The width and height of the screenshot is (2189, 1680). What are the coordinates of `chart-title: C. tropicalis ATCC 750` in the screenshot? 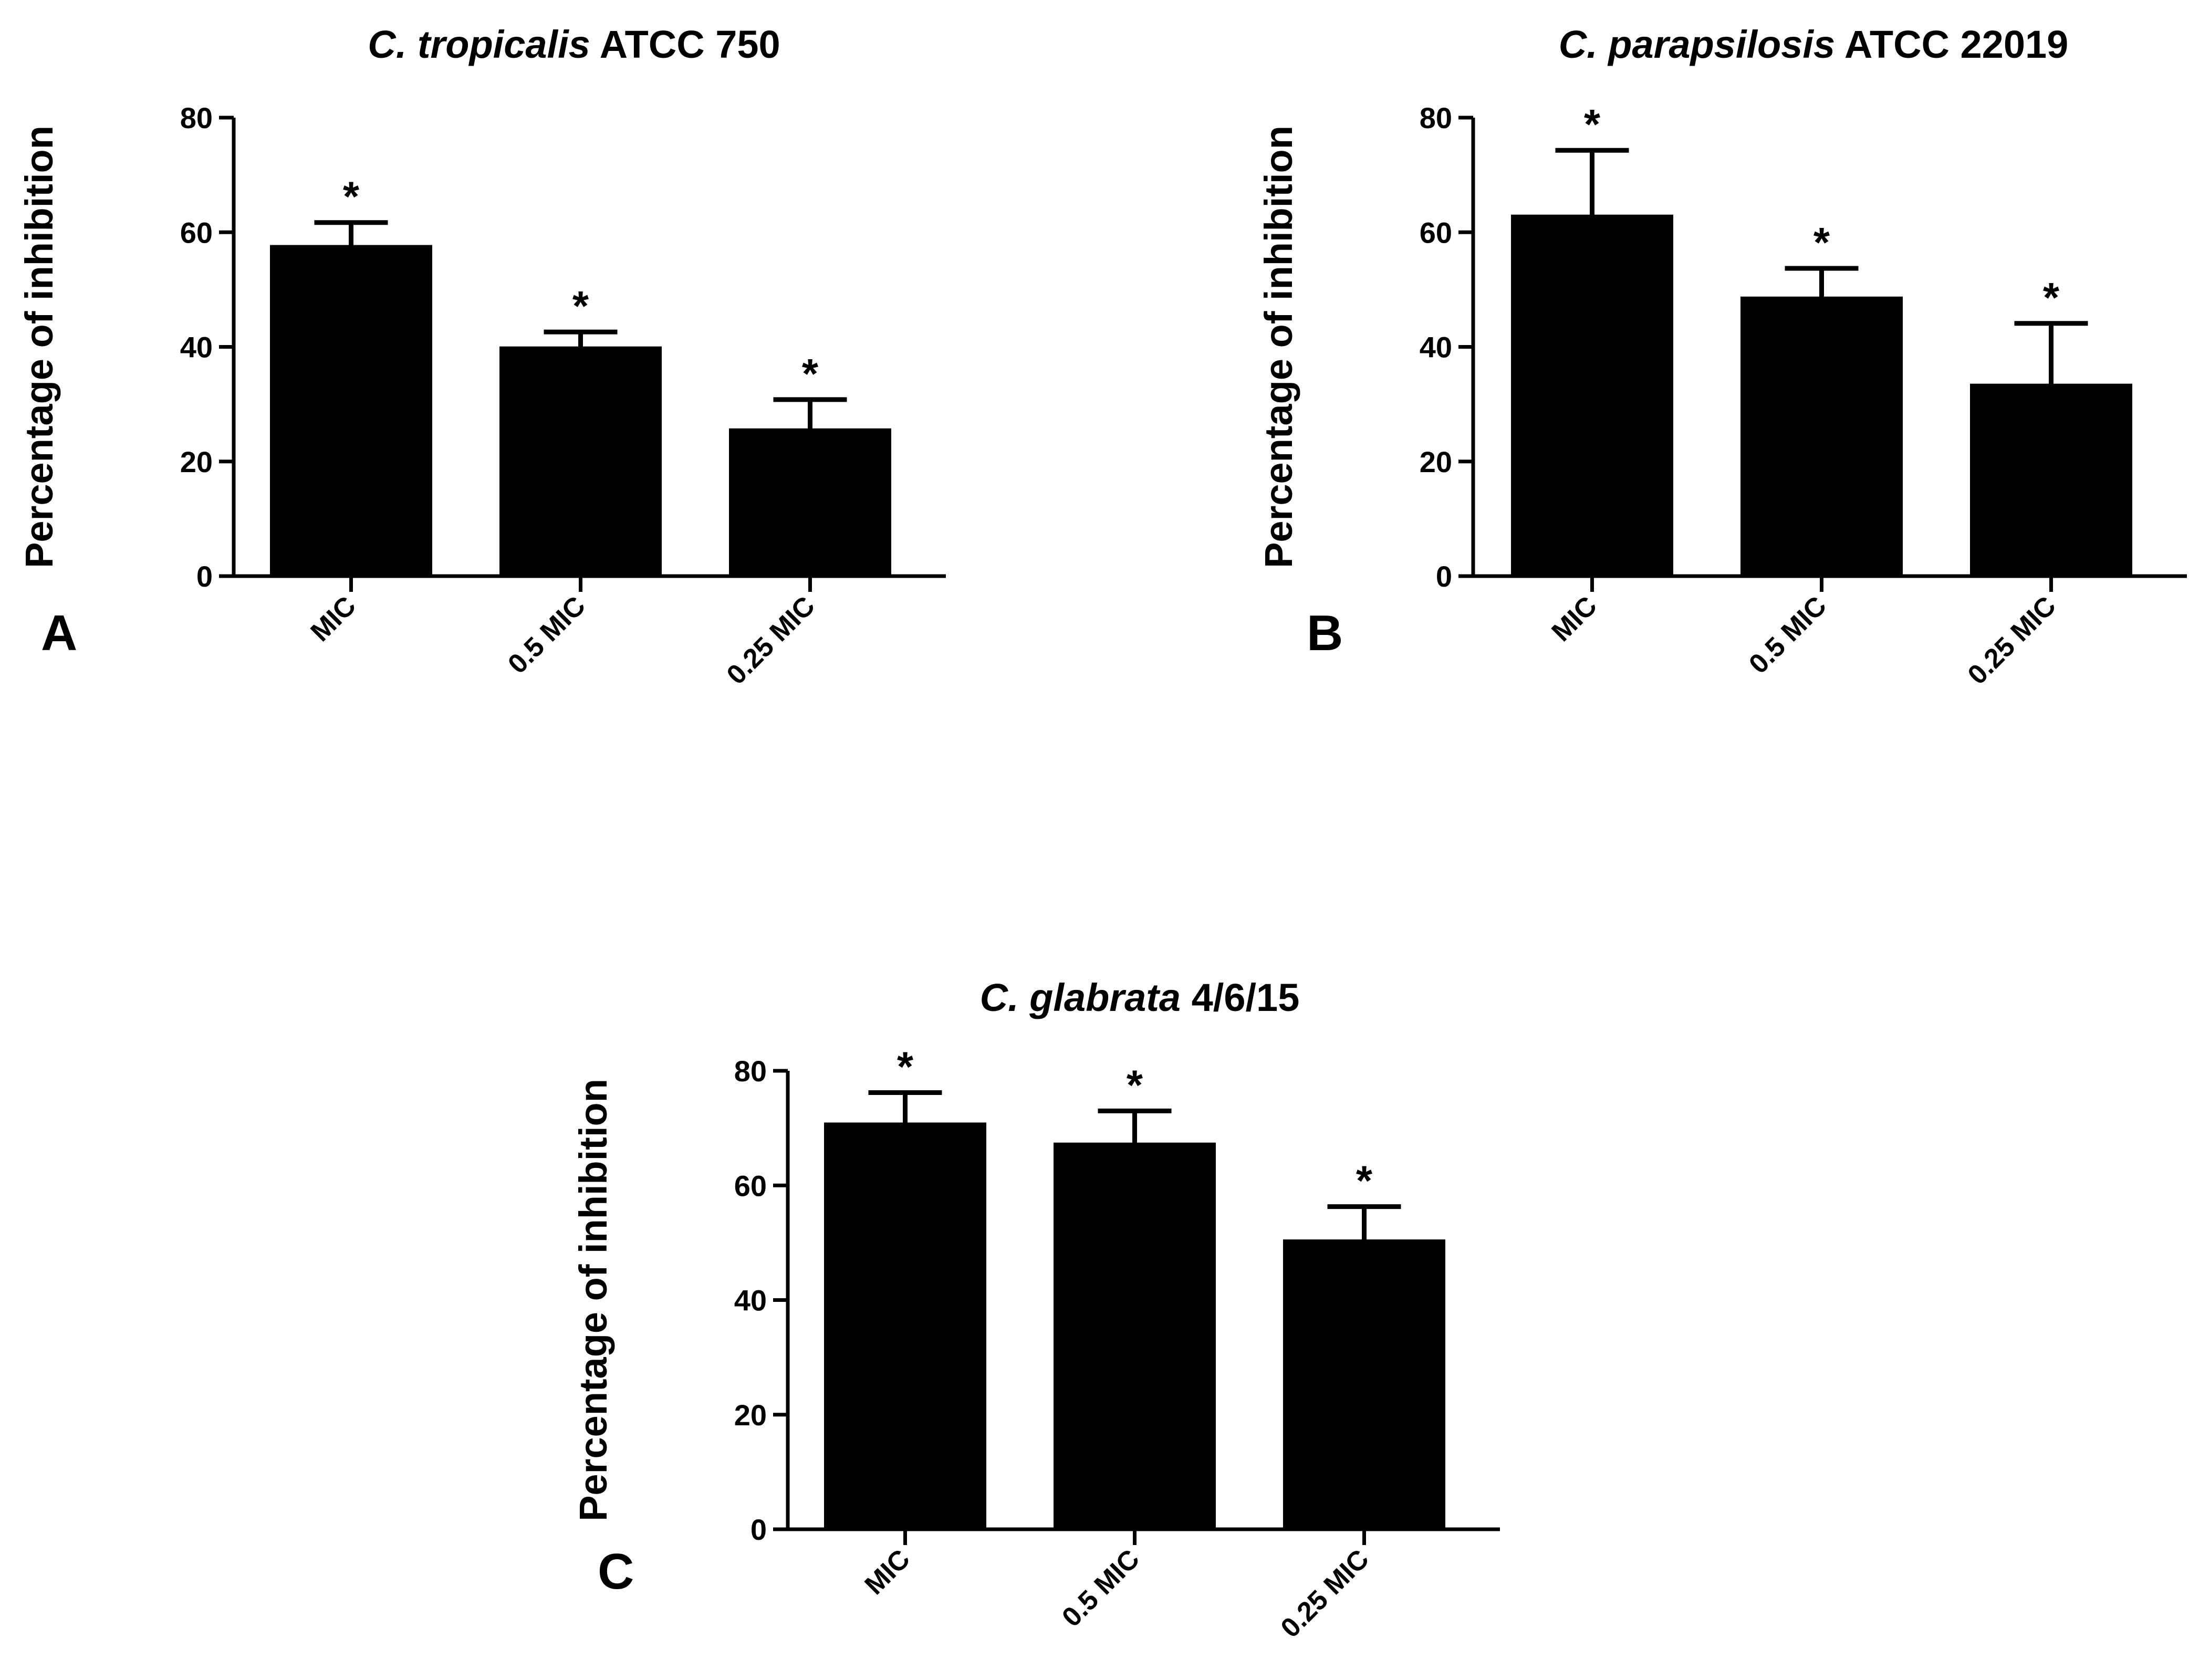 It's located at (574, 44).